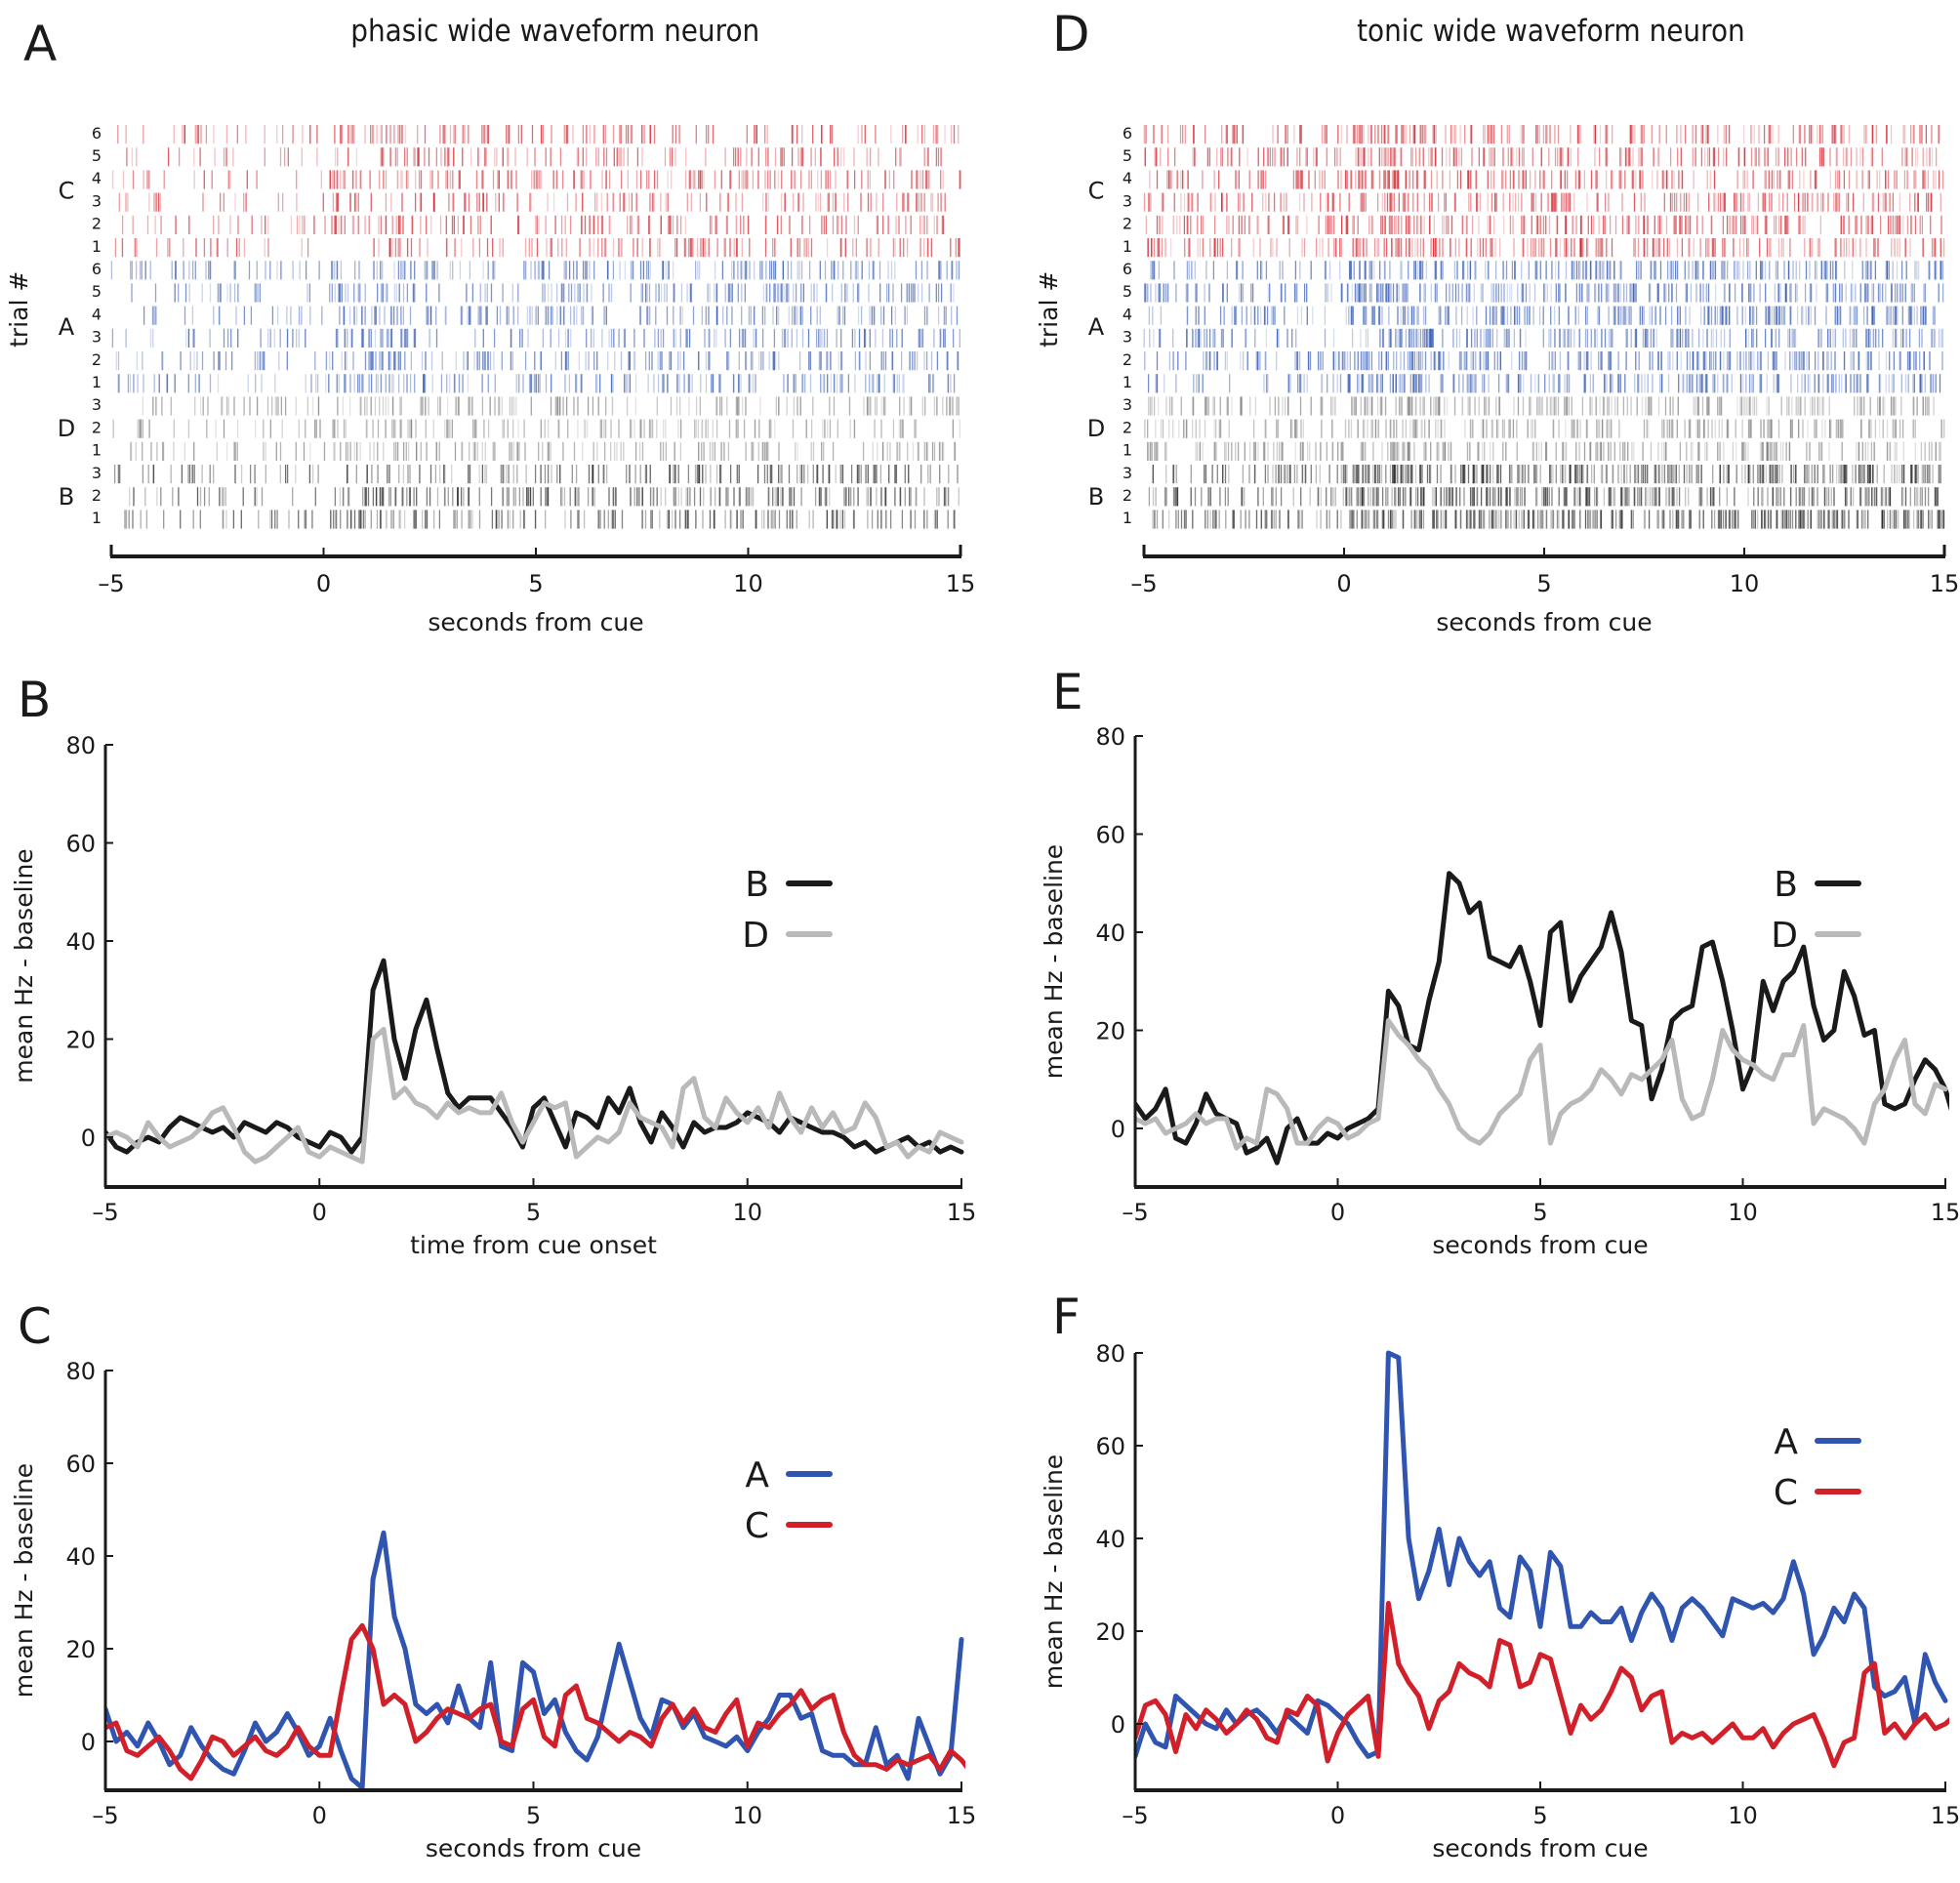 This screenshot has height=1883, width=1960. I want to click on panel-letter-d: D, so click(1071, 34).